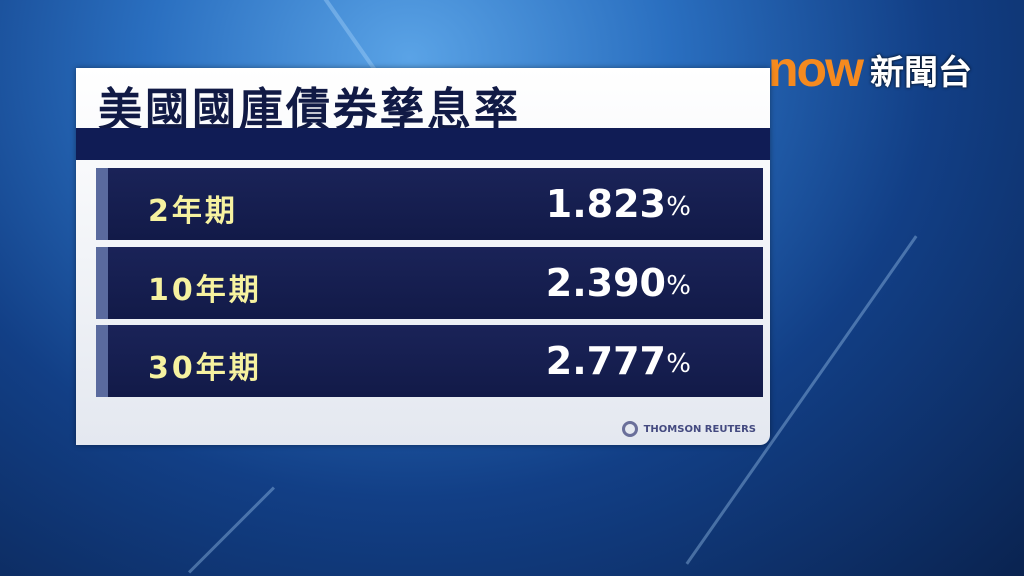  What do you see at coordinates (816, 69) in the screenshot?
I see `logo-brand: now` at bounding box center [816, 69].